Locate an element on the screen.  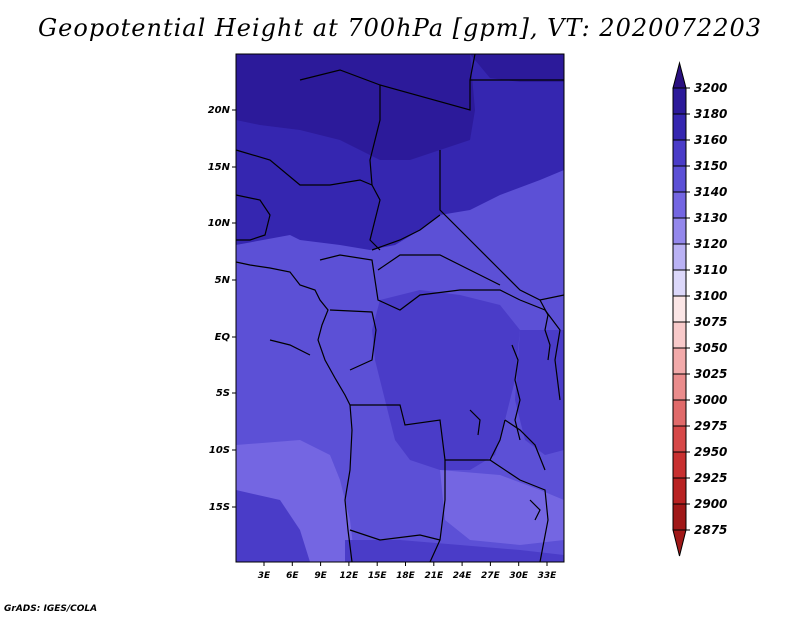
colorbar-label: 2950 is located at coordinates (710, 452).